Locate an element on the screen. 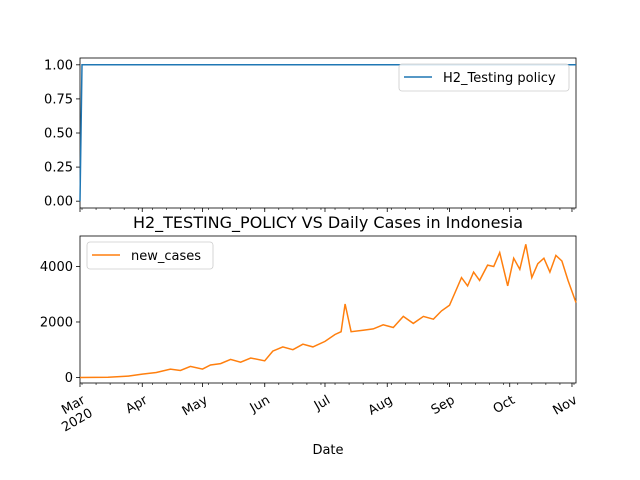 Image resolution: width=640 pixels, height=480 pixels. bottom-legend: new_cases is located at coordinates (150, 255).